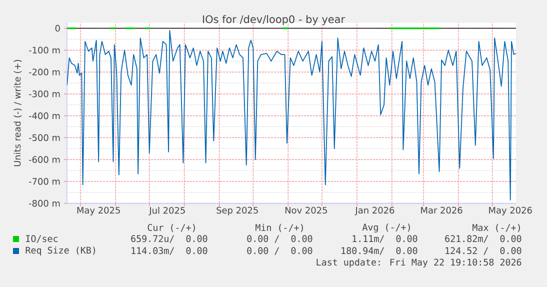 This screenshot has width=547, height=287. I want to click on x-tick-label: May 2026, so click(510, 211).